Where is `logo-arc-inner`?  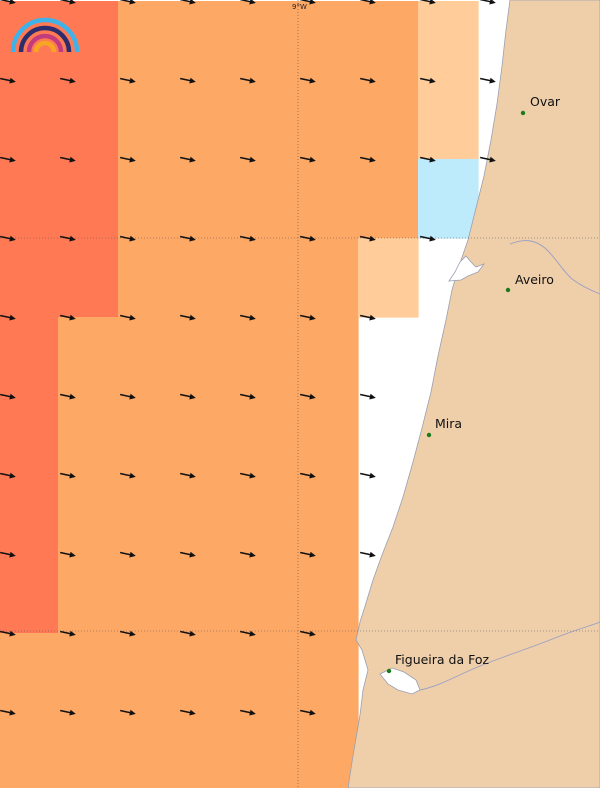 logo-arc-inner is located at coordinates (45, 43).